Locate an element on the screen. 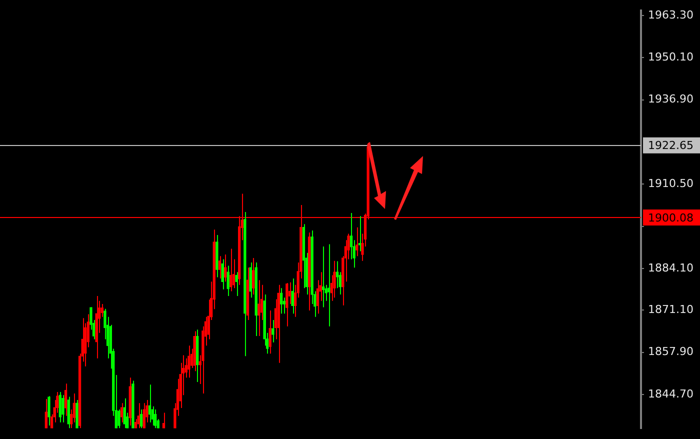 Image resolution: width=700 pixels, height=439 pixels. y-tick-label: 1884.10 is located at coordinates (671, 267).